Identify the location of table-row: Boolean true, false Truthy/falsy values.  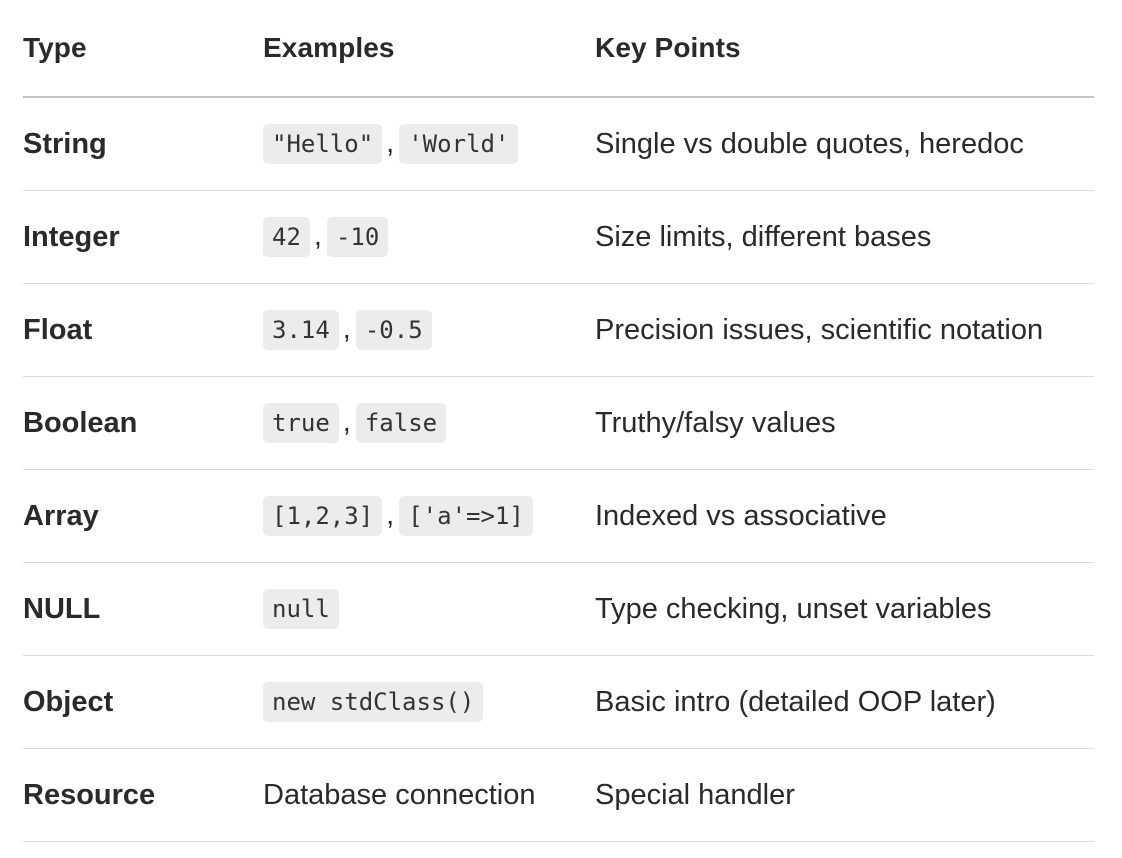
(558, 423).